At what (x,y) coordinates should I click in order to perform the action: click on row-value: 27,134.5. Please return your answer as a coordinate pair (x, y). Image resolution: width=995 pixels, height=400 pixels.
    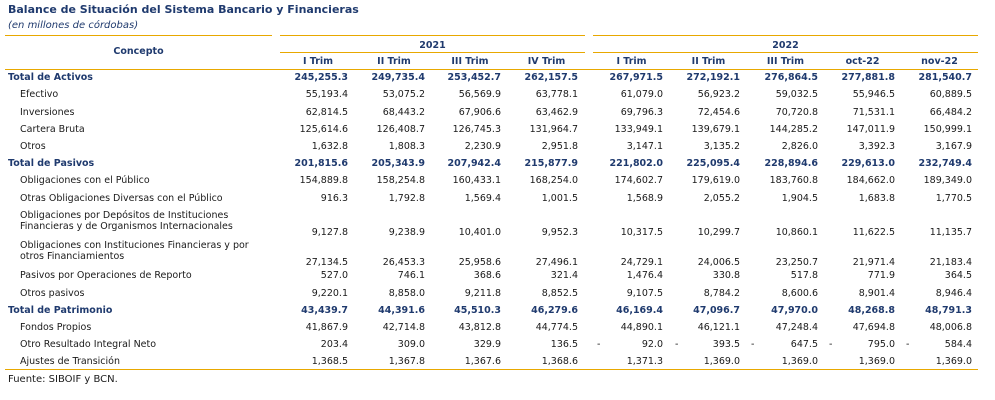
    Looking at the image, I should click on (326, 262).